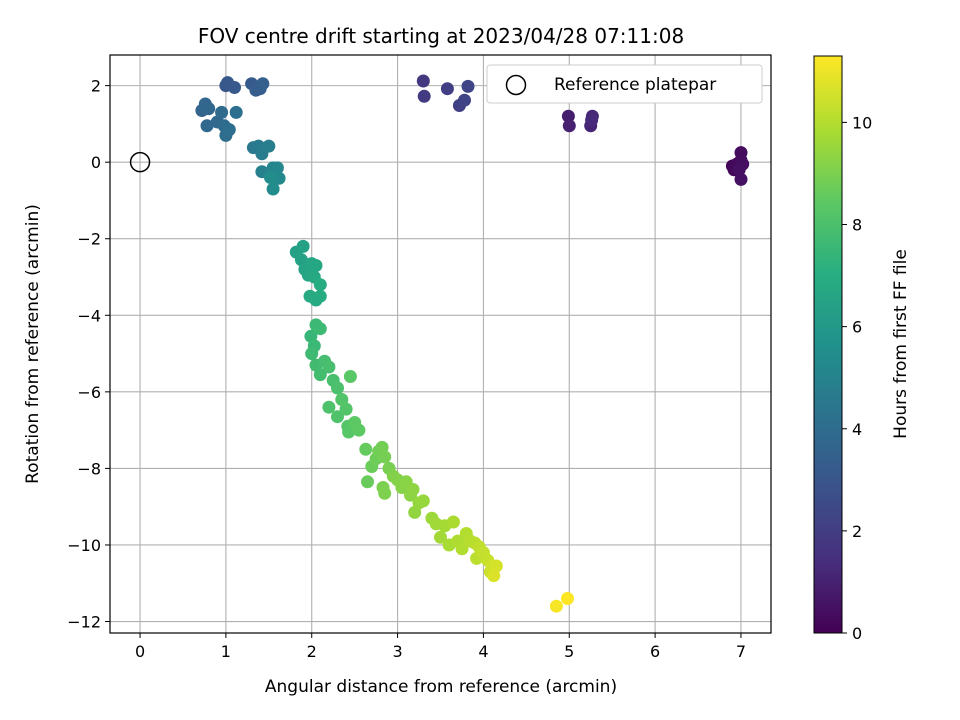 This screenshot has height=720, width=960. I want to click on x-tick-label: 0, so click(140, 651).